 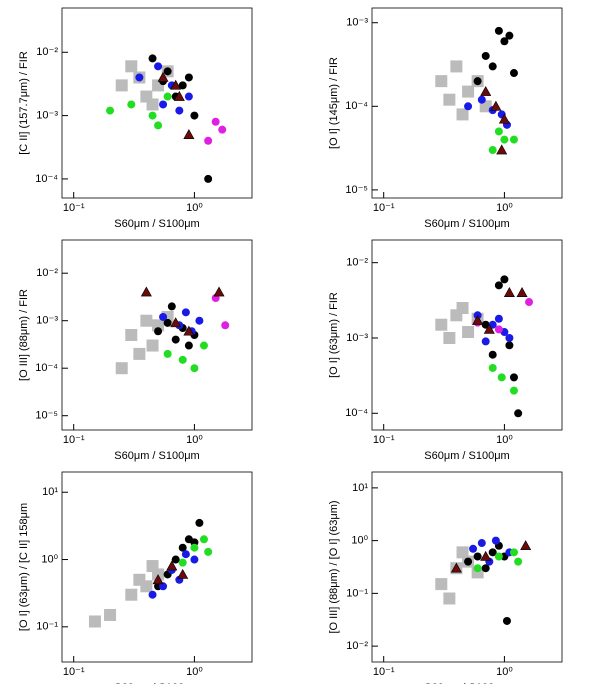 What do you see at coordinates (356, 413) in the screenshot?
I see `y-tick-label: 10⁻⁴` at bounding box center [356, 413].